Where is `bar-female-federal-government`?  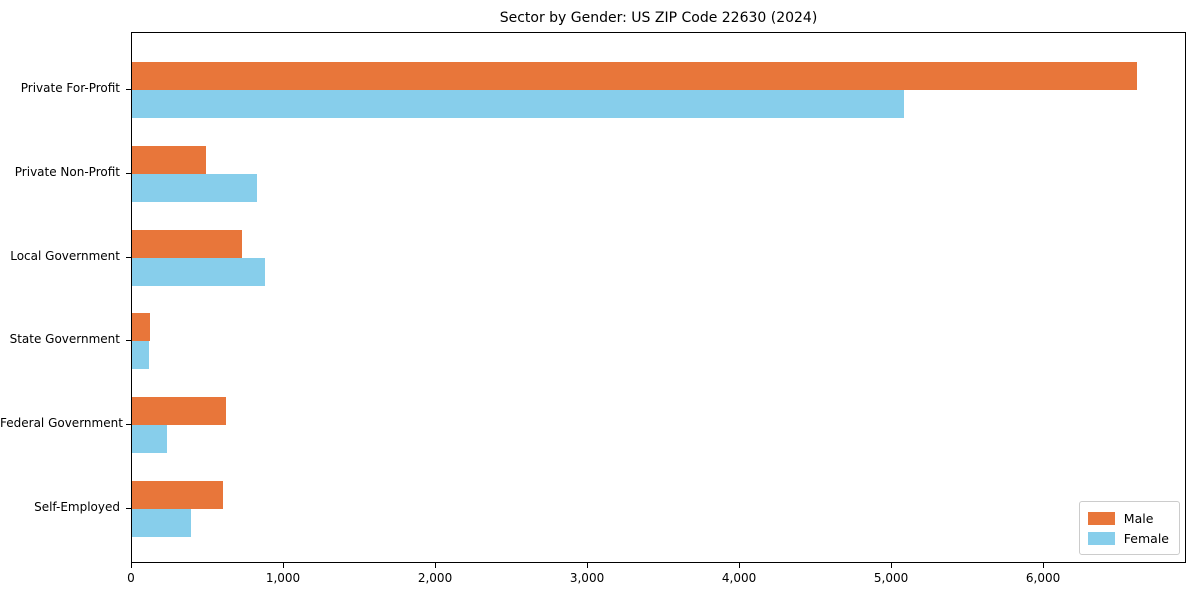
bar-female-federal-government is located at coordinates (149, 439).